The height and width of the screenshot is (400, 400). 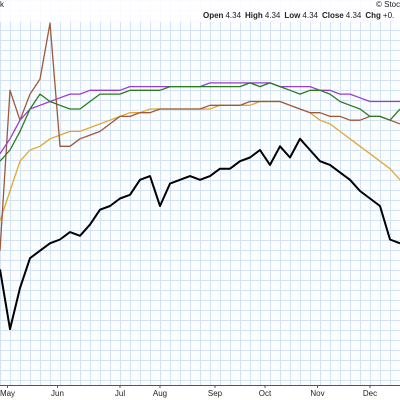 I want to click on x-tick-label: Jun, so click(x=57, y=393).